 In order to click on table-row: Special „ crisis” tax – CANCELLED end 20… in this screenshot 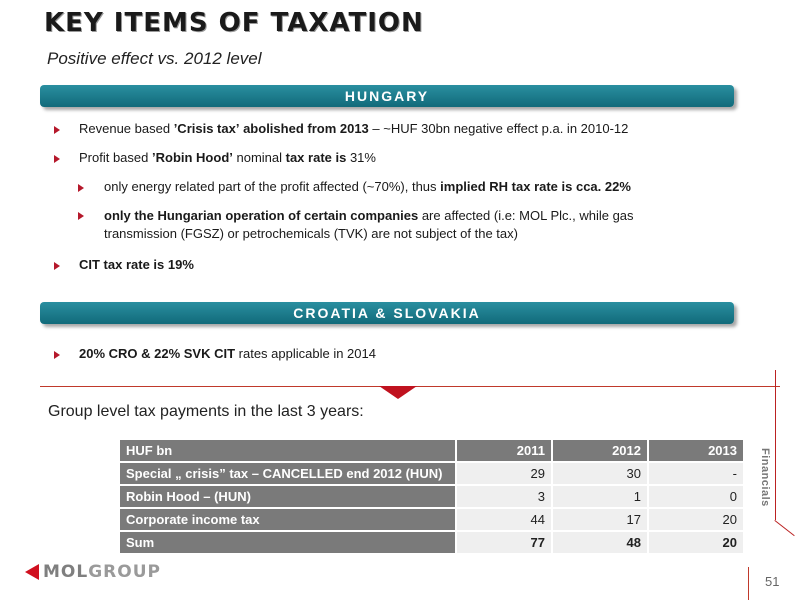, I will do `click(431, 473)`.